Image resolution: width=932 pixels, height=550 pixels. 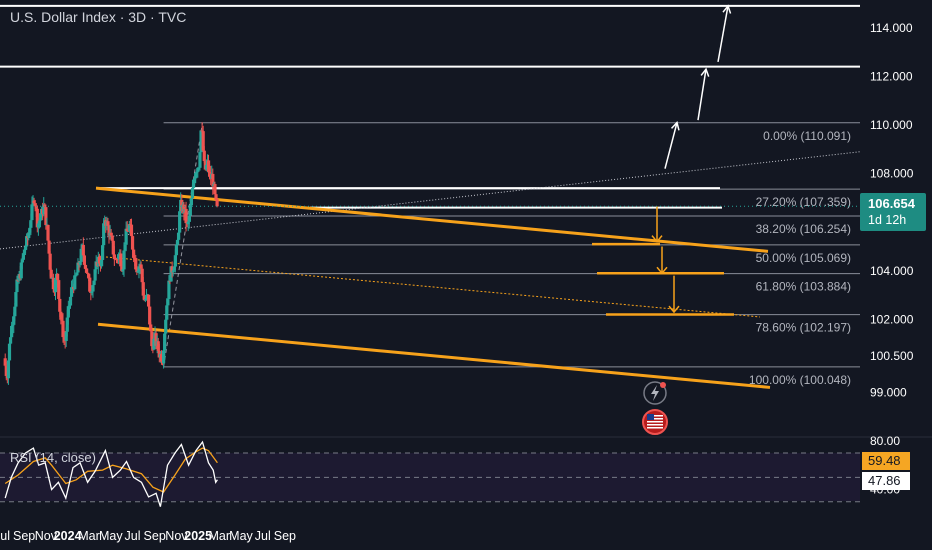 I want to click on time-axis-tick: 2024, so click(x=68, y=536).